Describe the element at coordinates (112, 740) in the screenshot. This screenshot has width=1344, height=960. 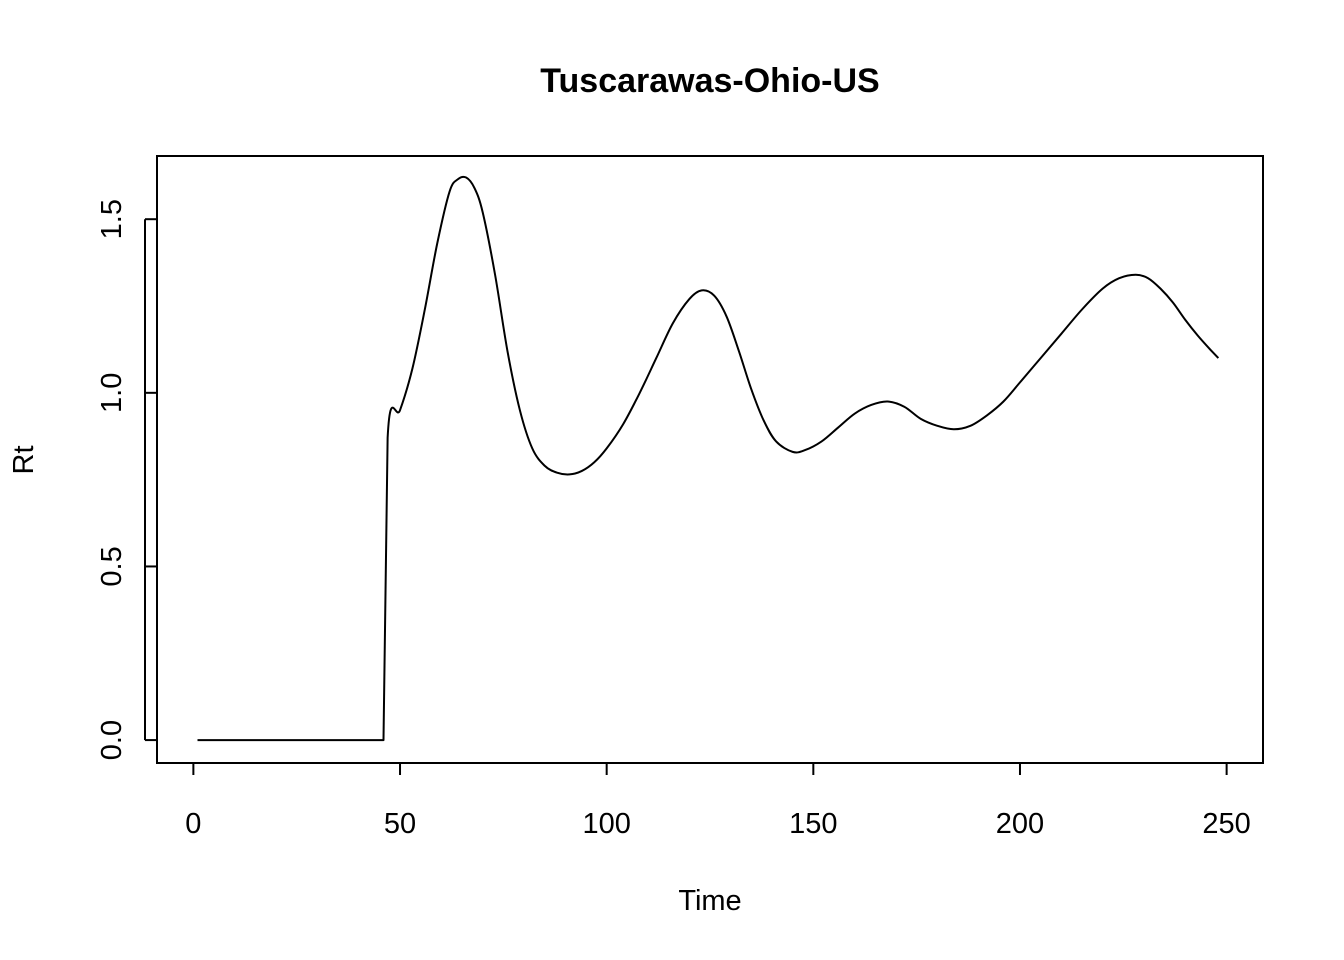
I see `y-tick-label: 0.0` at that location.